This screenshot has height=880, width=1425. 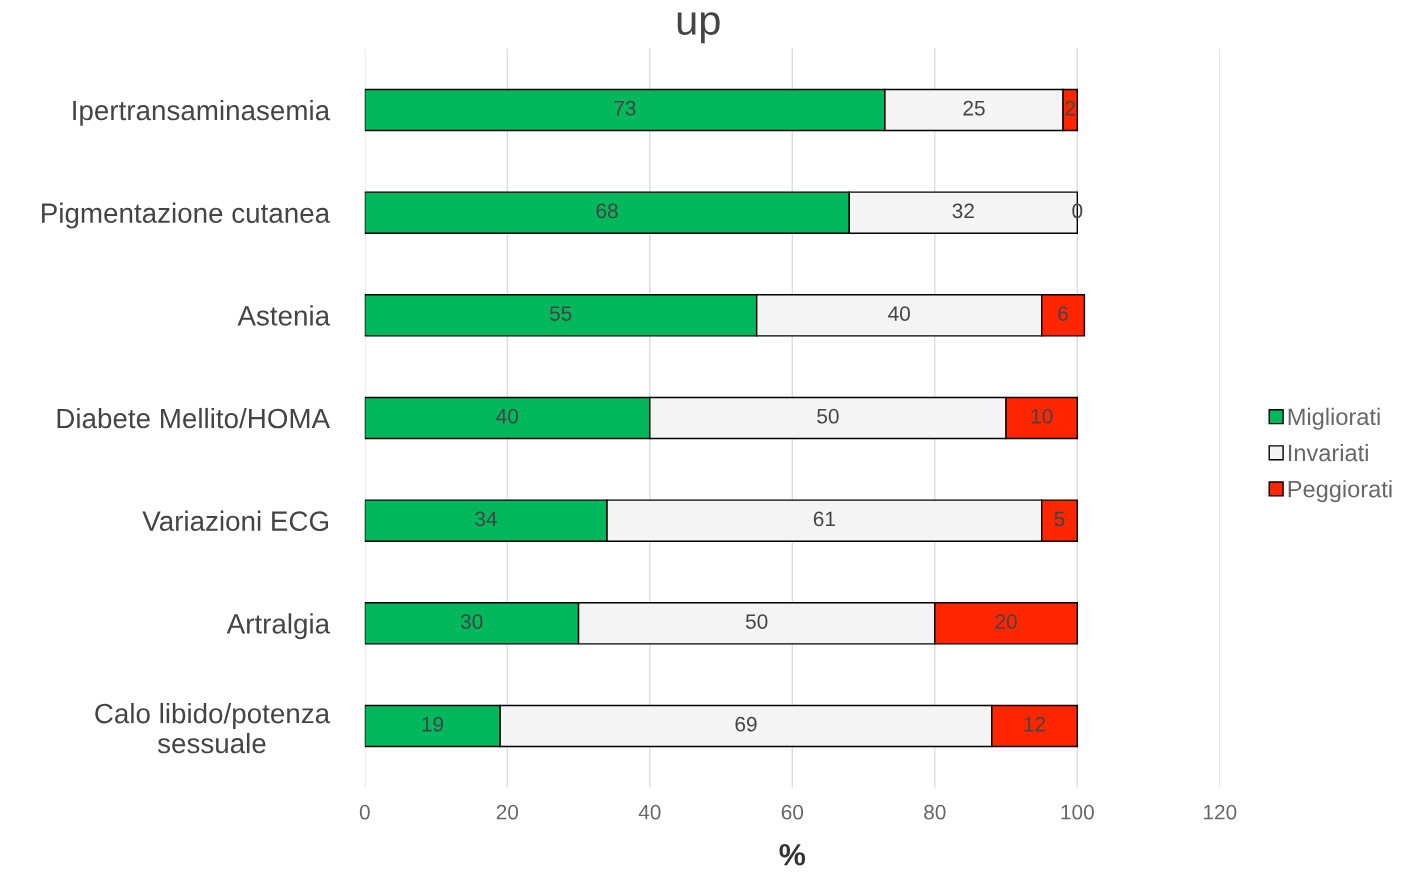 What do you see at coordinates (1077, 812) in the screenshot?
I see `x-tick-label: 100` at bounding box center [1077, 812].